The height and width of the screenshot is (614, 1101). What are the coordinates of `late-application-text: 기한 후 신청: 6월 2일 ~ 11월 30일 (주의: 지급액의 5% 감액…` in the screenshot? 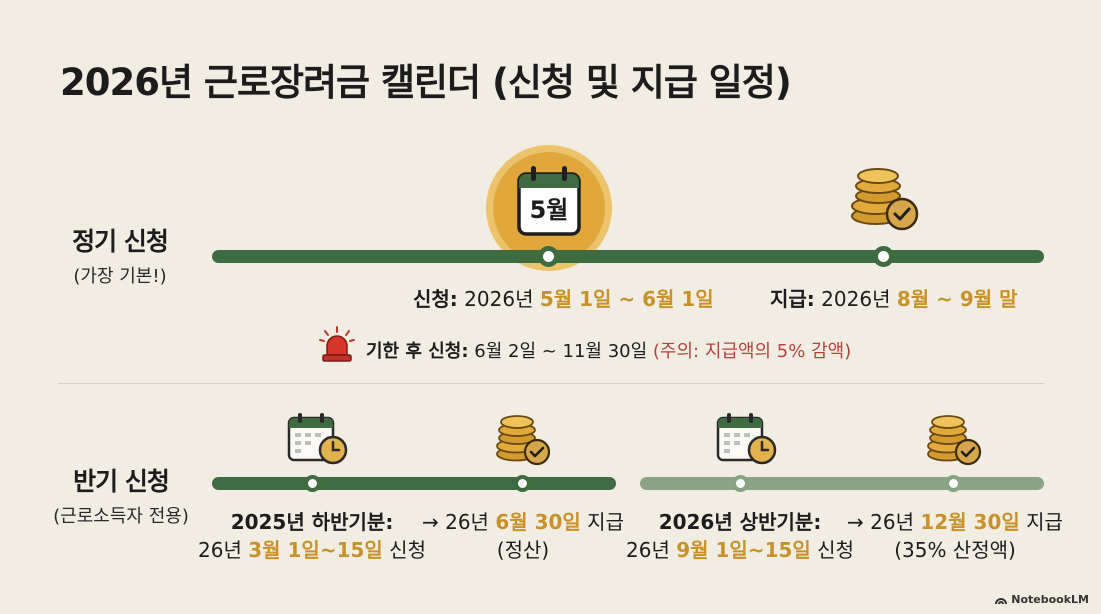 It's located at (608, 350).